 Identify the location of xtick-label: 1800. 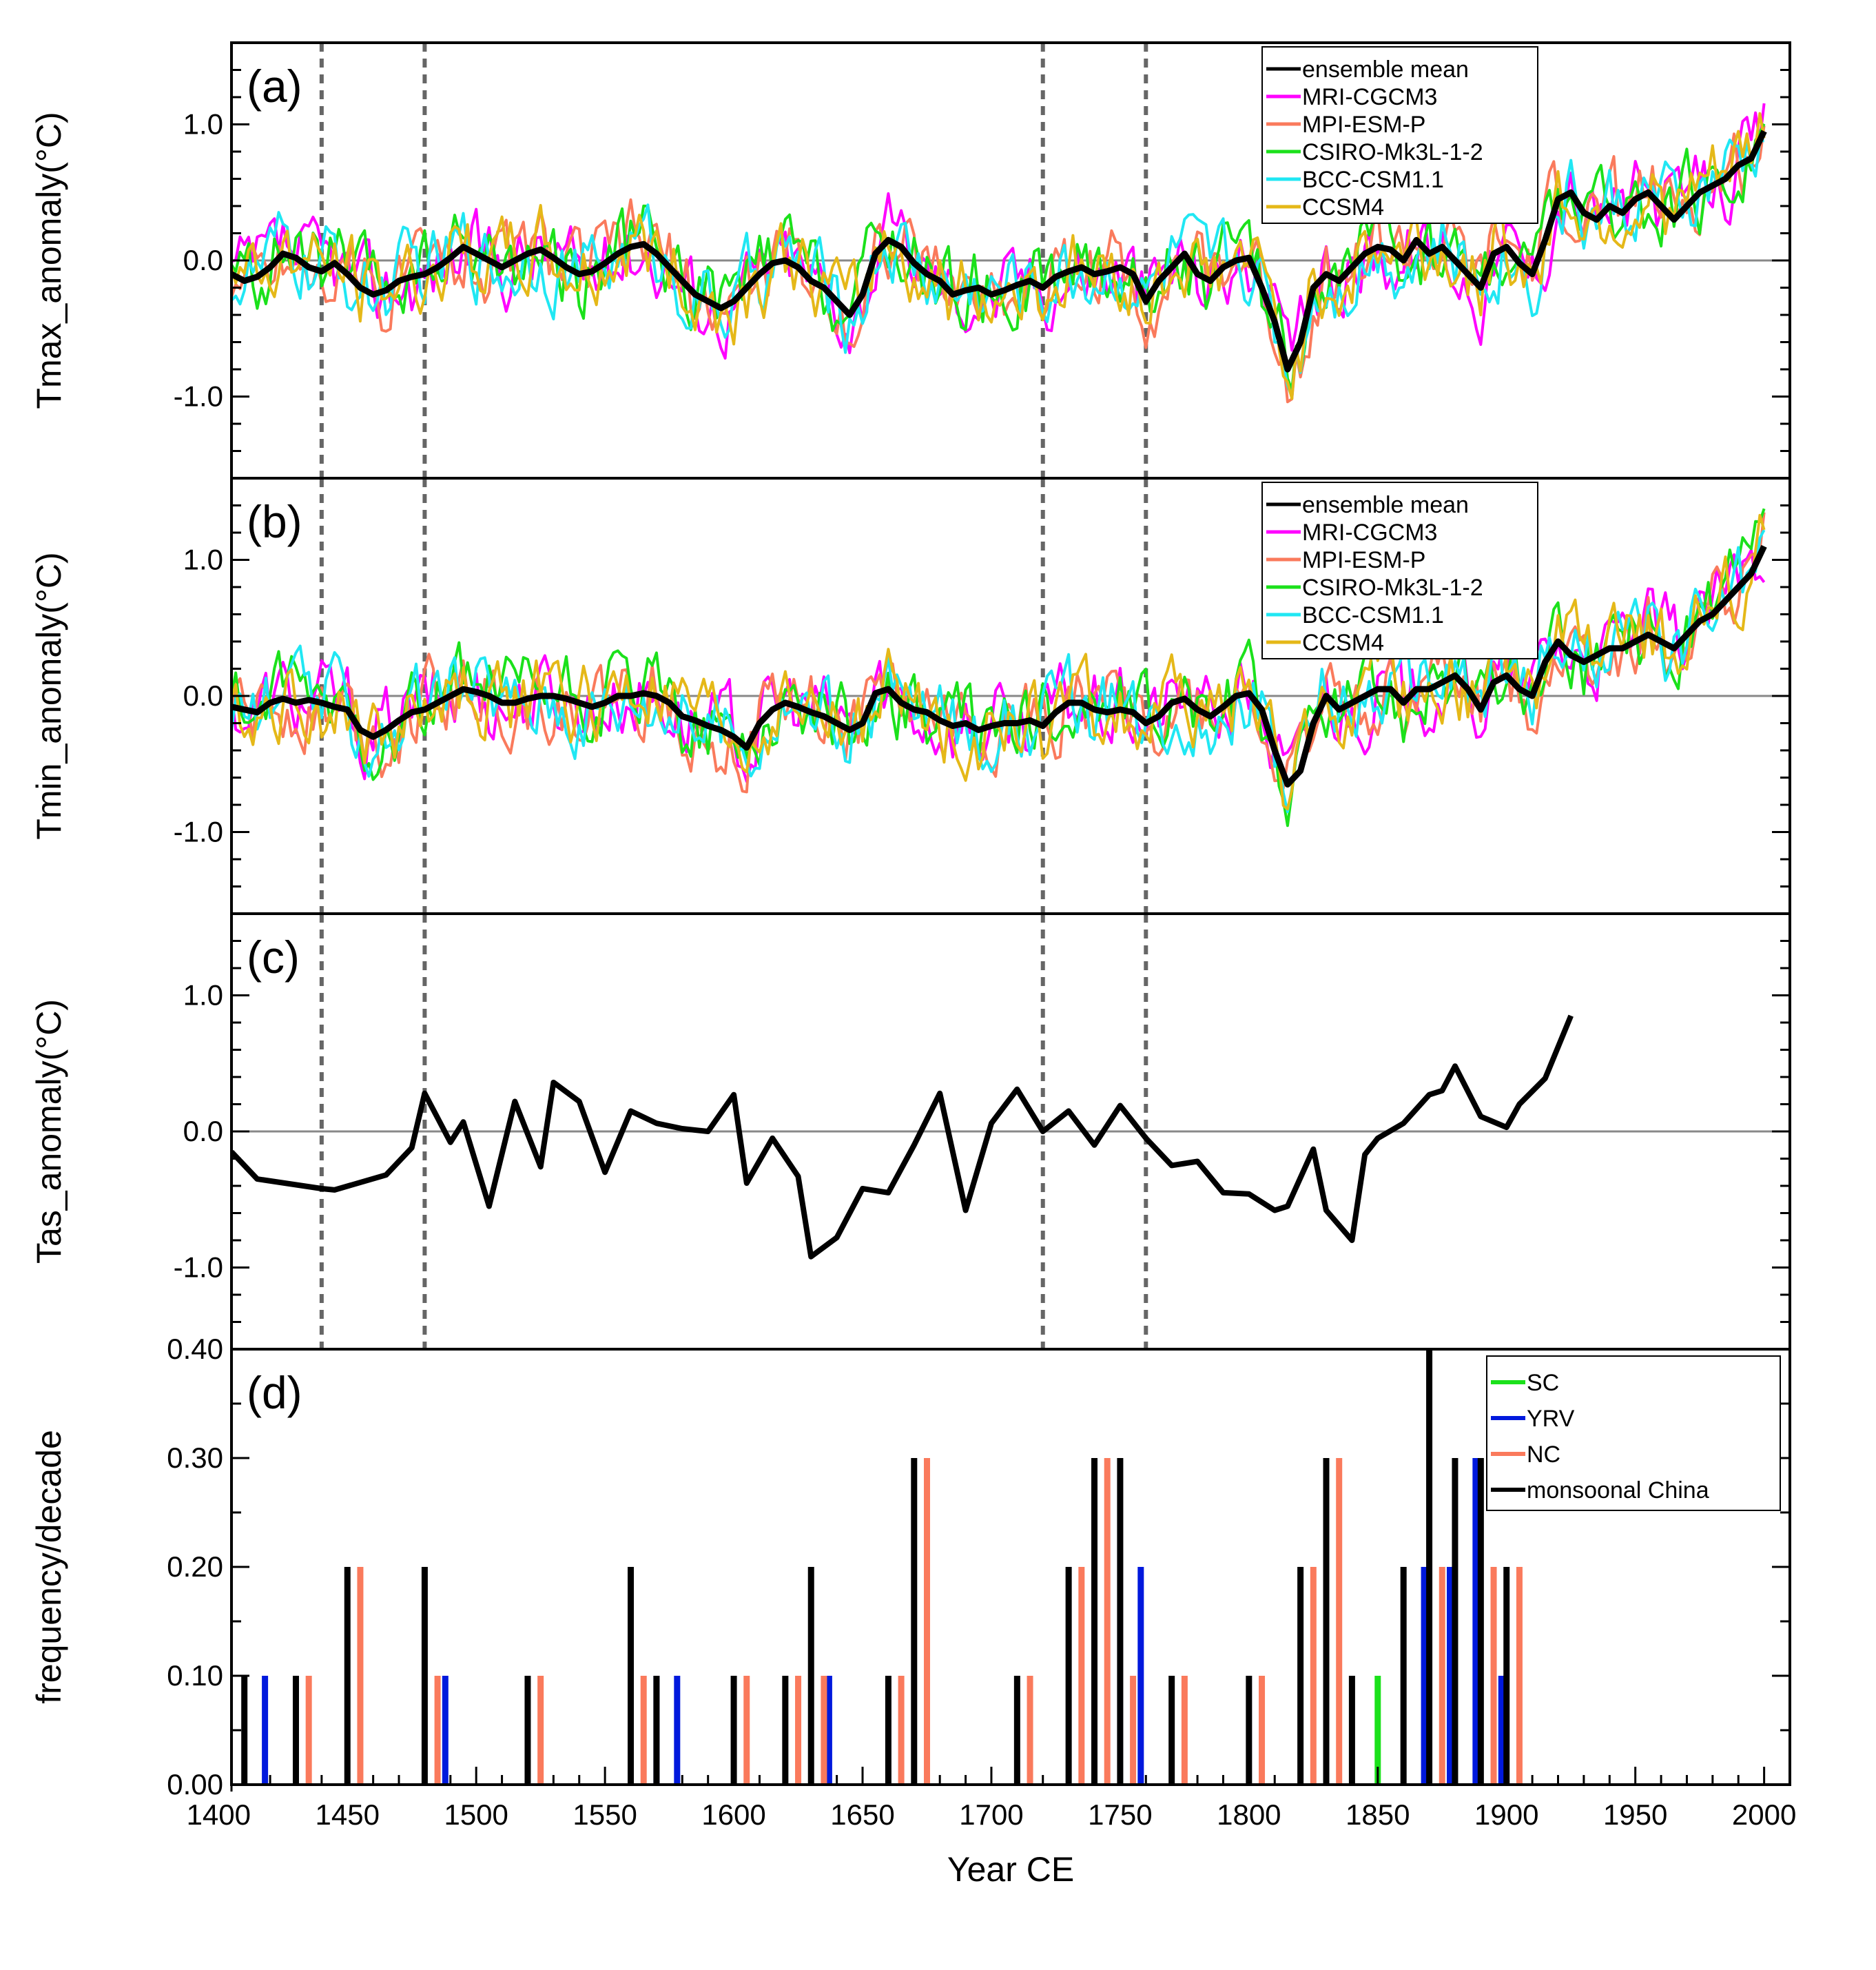
(1249, 1815).